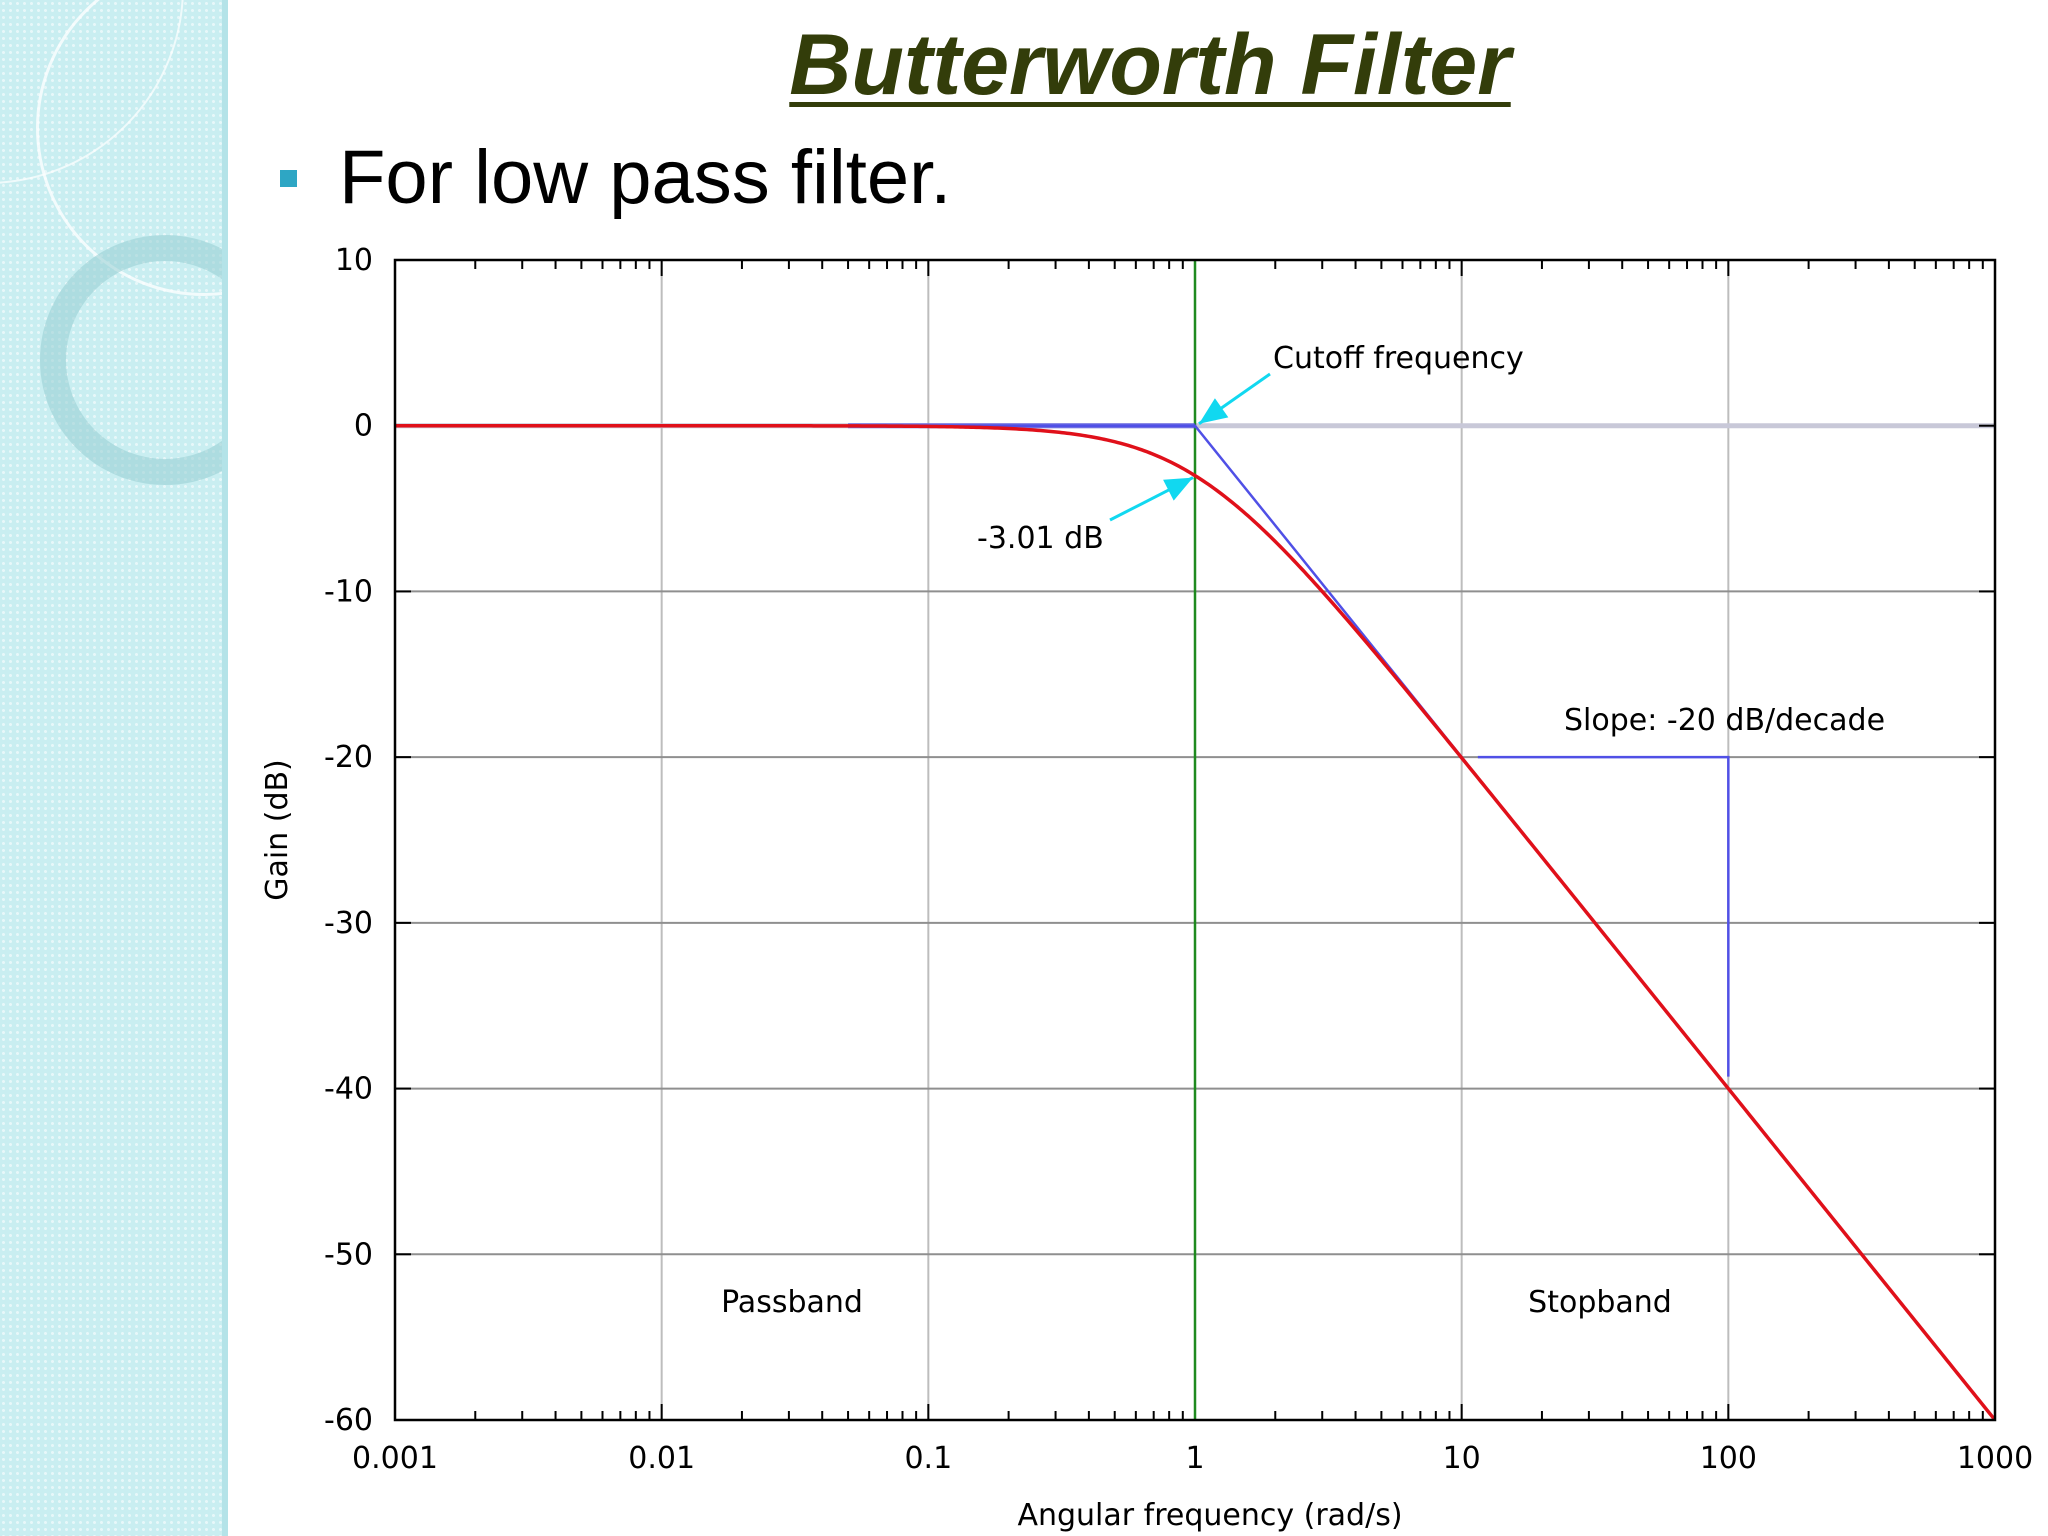 Image resolution: width=2048 pixels, height=1536 pixels. I want to click on y-tick-label: -30, so click(348, 923).